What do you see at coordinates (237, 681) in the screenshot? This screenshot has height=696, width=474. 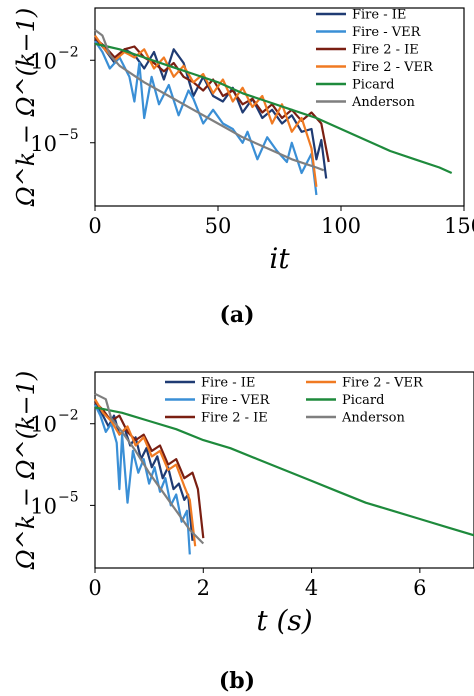 I see `panel-caption-b: (b)` at bounding box center [237, 681].